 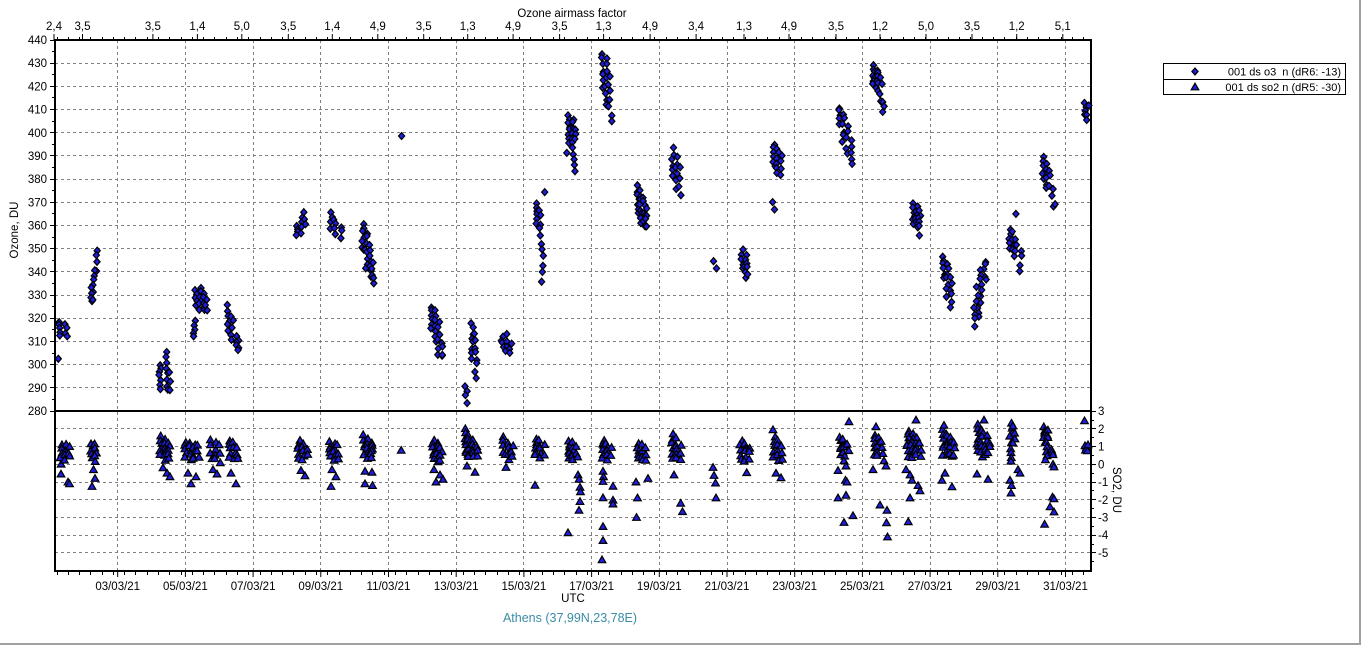 What do you see at coordinates (37, 111) in the screenshot?
I see `svg-text: 410` at bounding box center [37, 111].